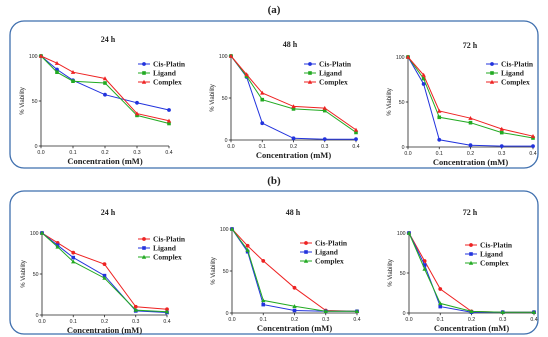 Image resolution: width=548 pixels, height=337 pixels. I want to click on panel-a-letter: (a), so click(274, 10).